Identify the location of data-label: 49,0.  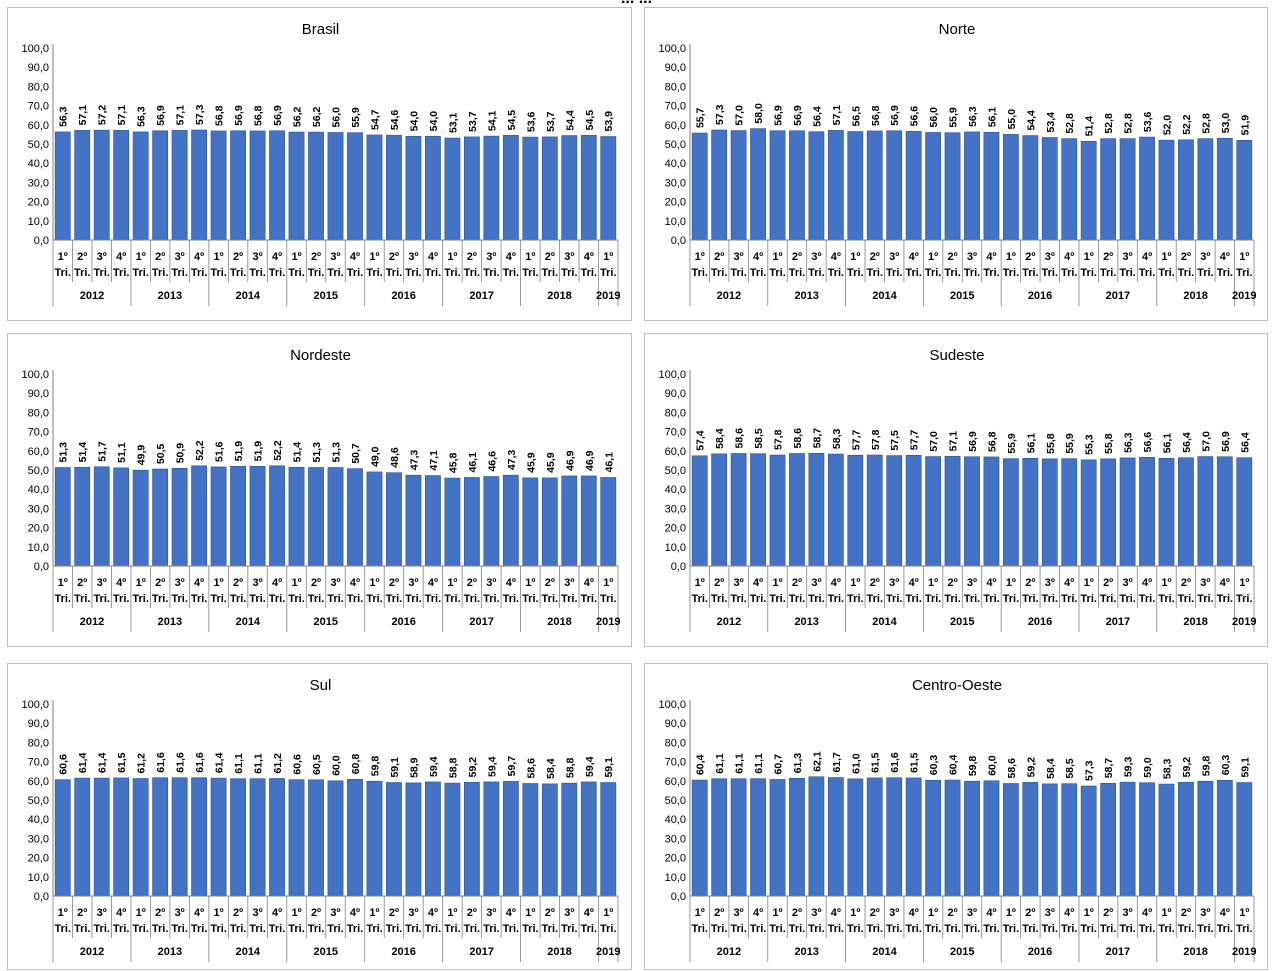
(375, 456).